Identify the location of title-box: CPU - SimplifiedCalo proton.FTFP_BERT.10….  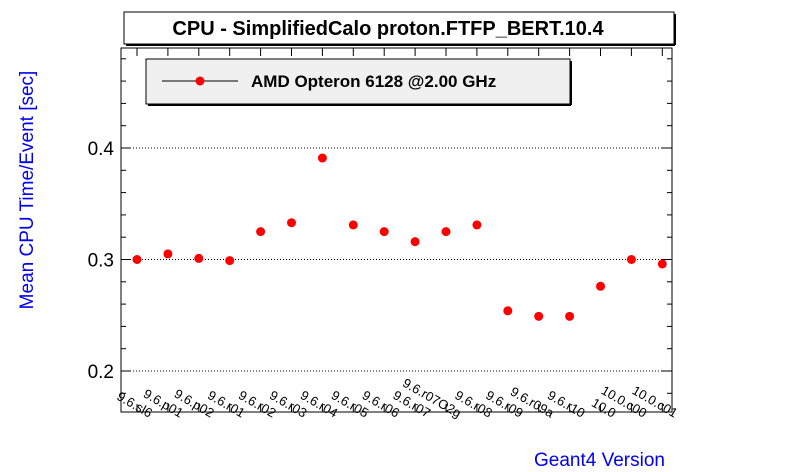
(399, 28).